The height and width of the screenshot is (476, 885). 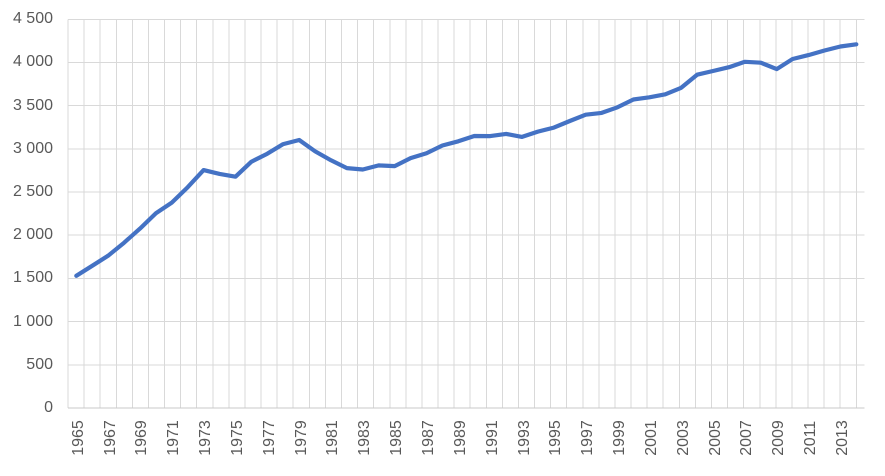 What do you see at coordinates (779, 438) in the screenshot?
I see `x-axis-tick-label: 2009` at bounding box center [779, 438].